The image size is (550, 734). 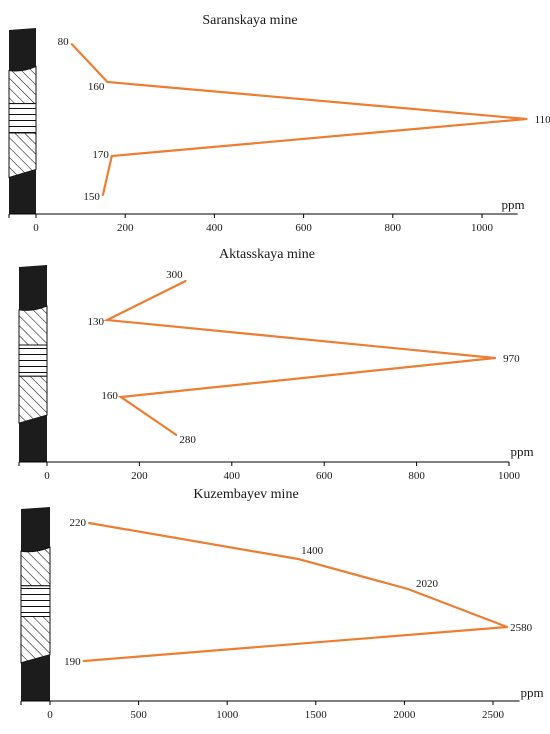 What do you see at coordinates (91, 197) in the screenshot?
I see `data-label: 150` at bounding box center [91, 197].